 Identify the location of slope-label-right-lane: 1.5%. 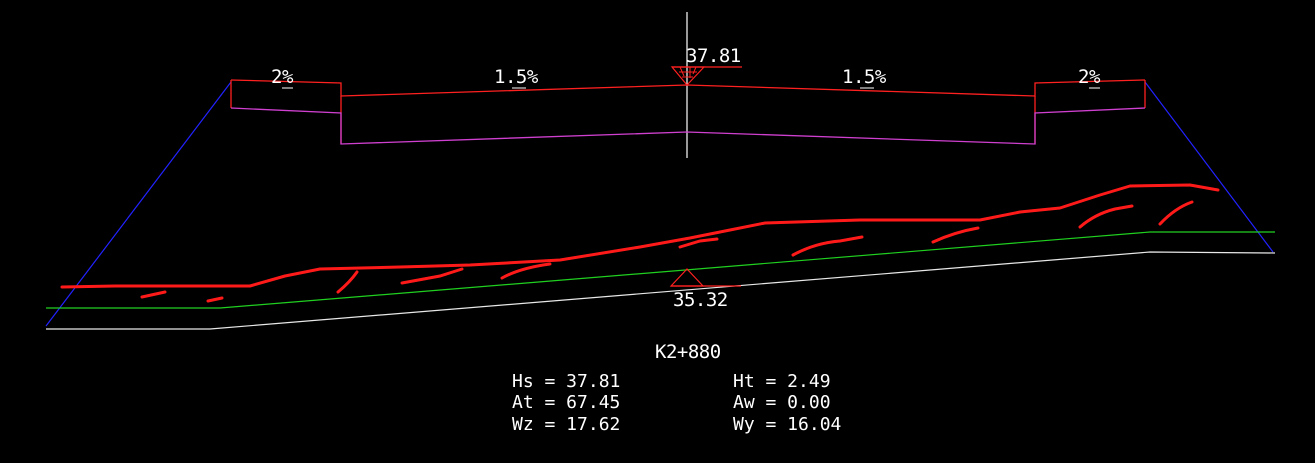
(864, 77).